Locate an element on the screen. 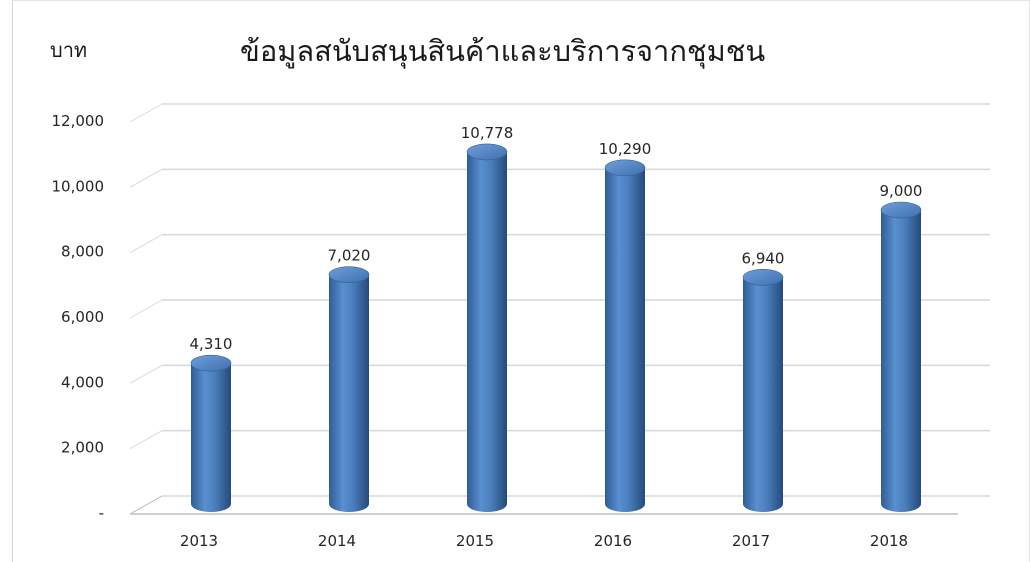 This screenshot has height=562, width=1030. chart-frame-top is located at coordinates (521, 0).